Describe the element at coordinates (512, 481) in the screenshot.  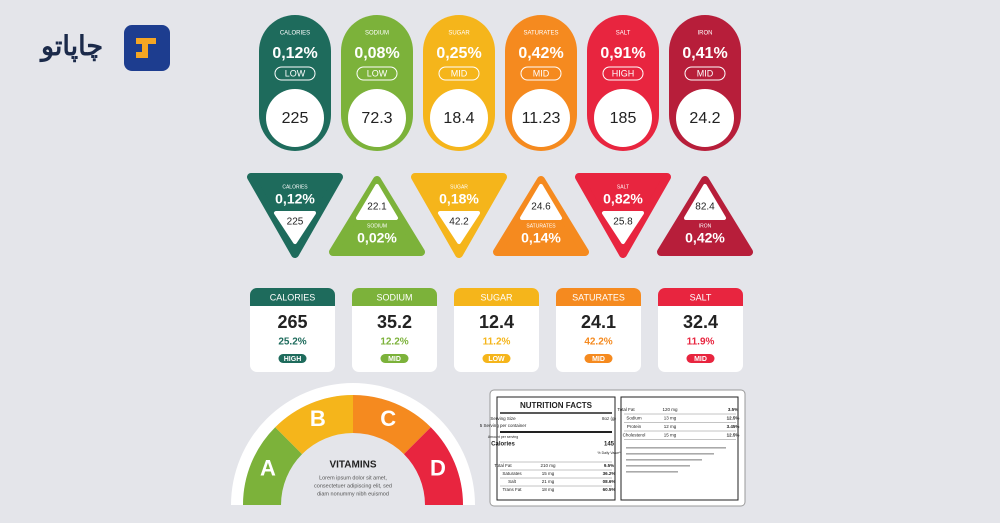
I see `row-label: Salt` at that location.